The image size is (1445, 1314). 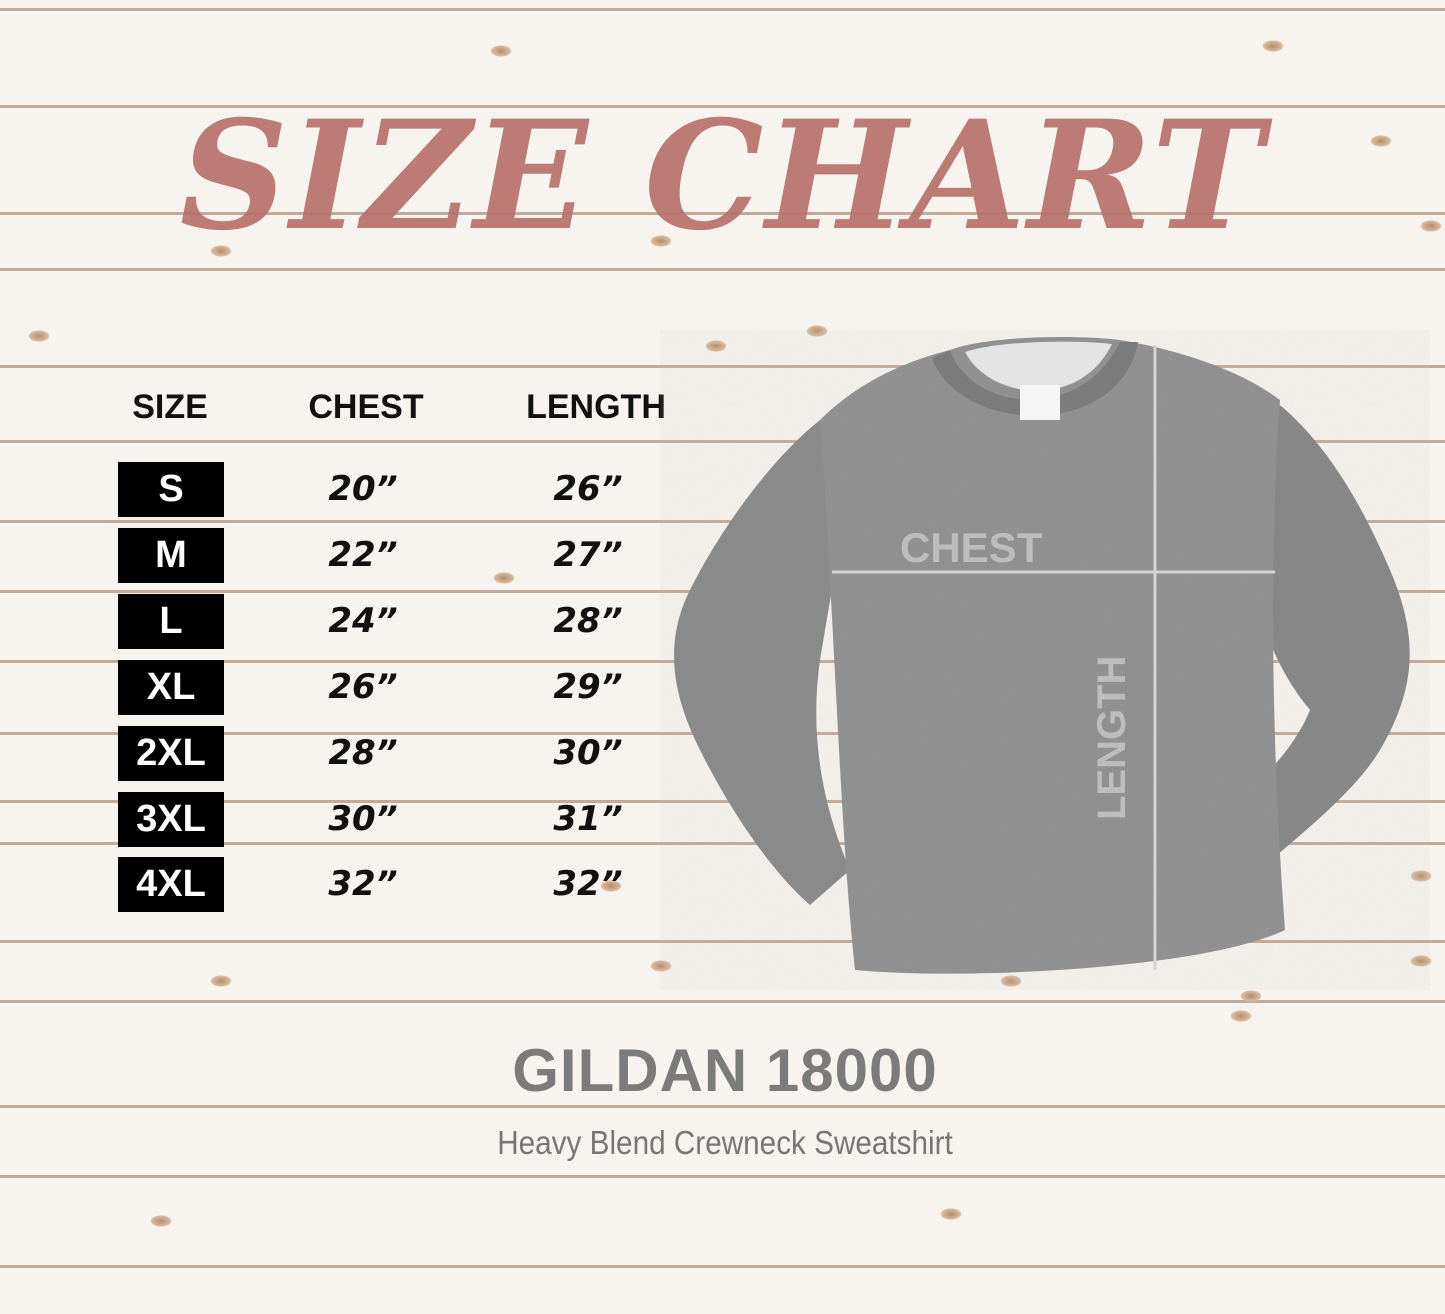 What do you see at coordinates (171, 687) in the screenshot?
I see `size-label: XL` at bounding box center [171, 687].